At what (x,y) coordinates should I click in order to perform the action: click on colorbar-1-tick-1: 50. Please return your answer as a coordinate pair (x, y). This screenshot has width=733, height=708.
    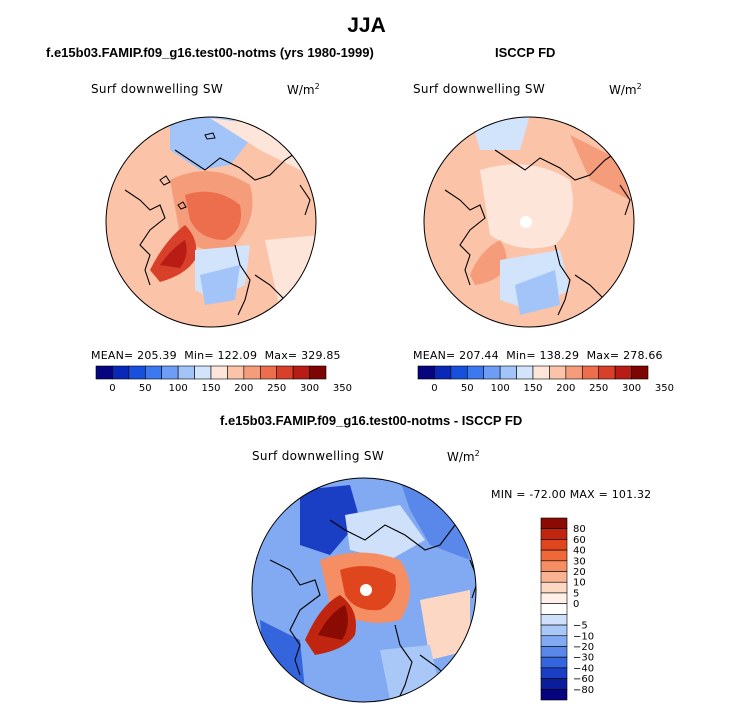
    Looking at the image, I should click on (145, 388).